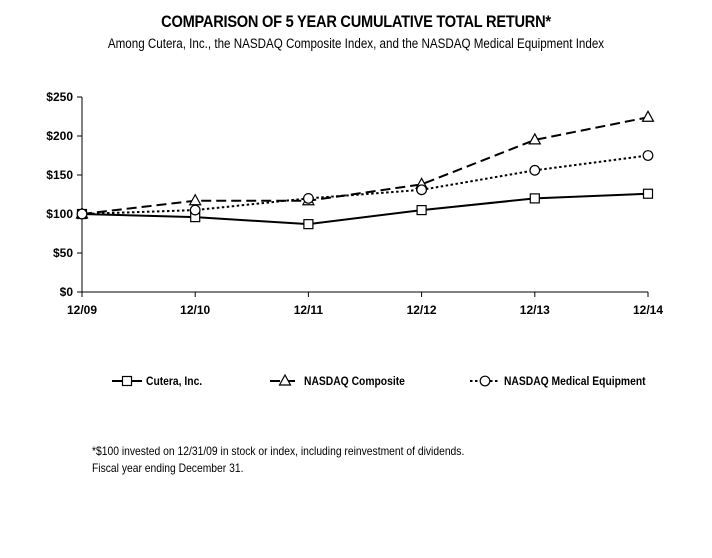  I want to click on x-tick-label: 12/14, so click(648, 310).